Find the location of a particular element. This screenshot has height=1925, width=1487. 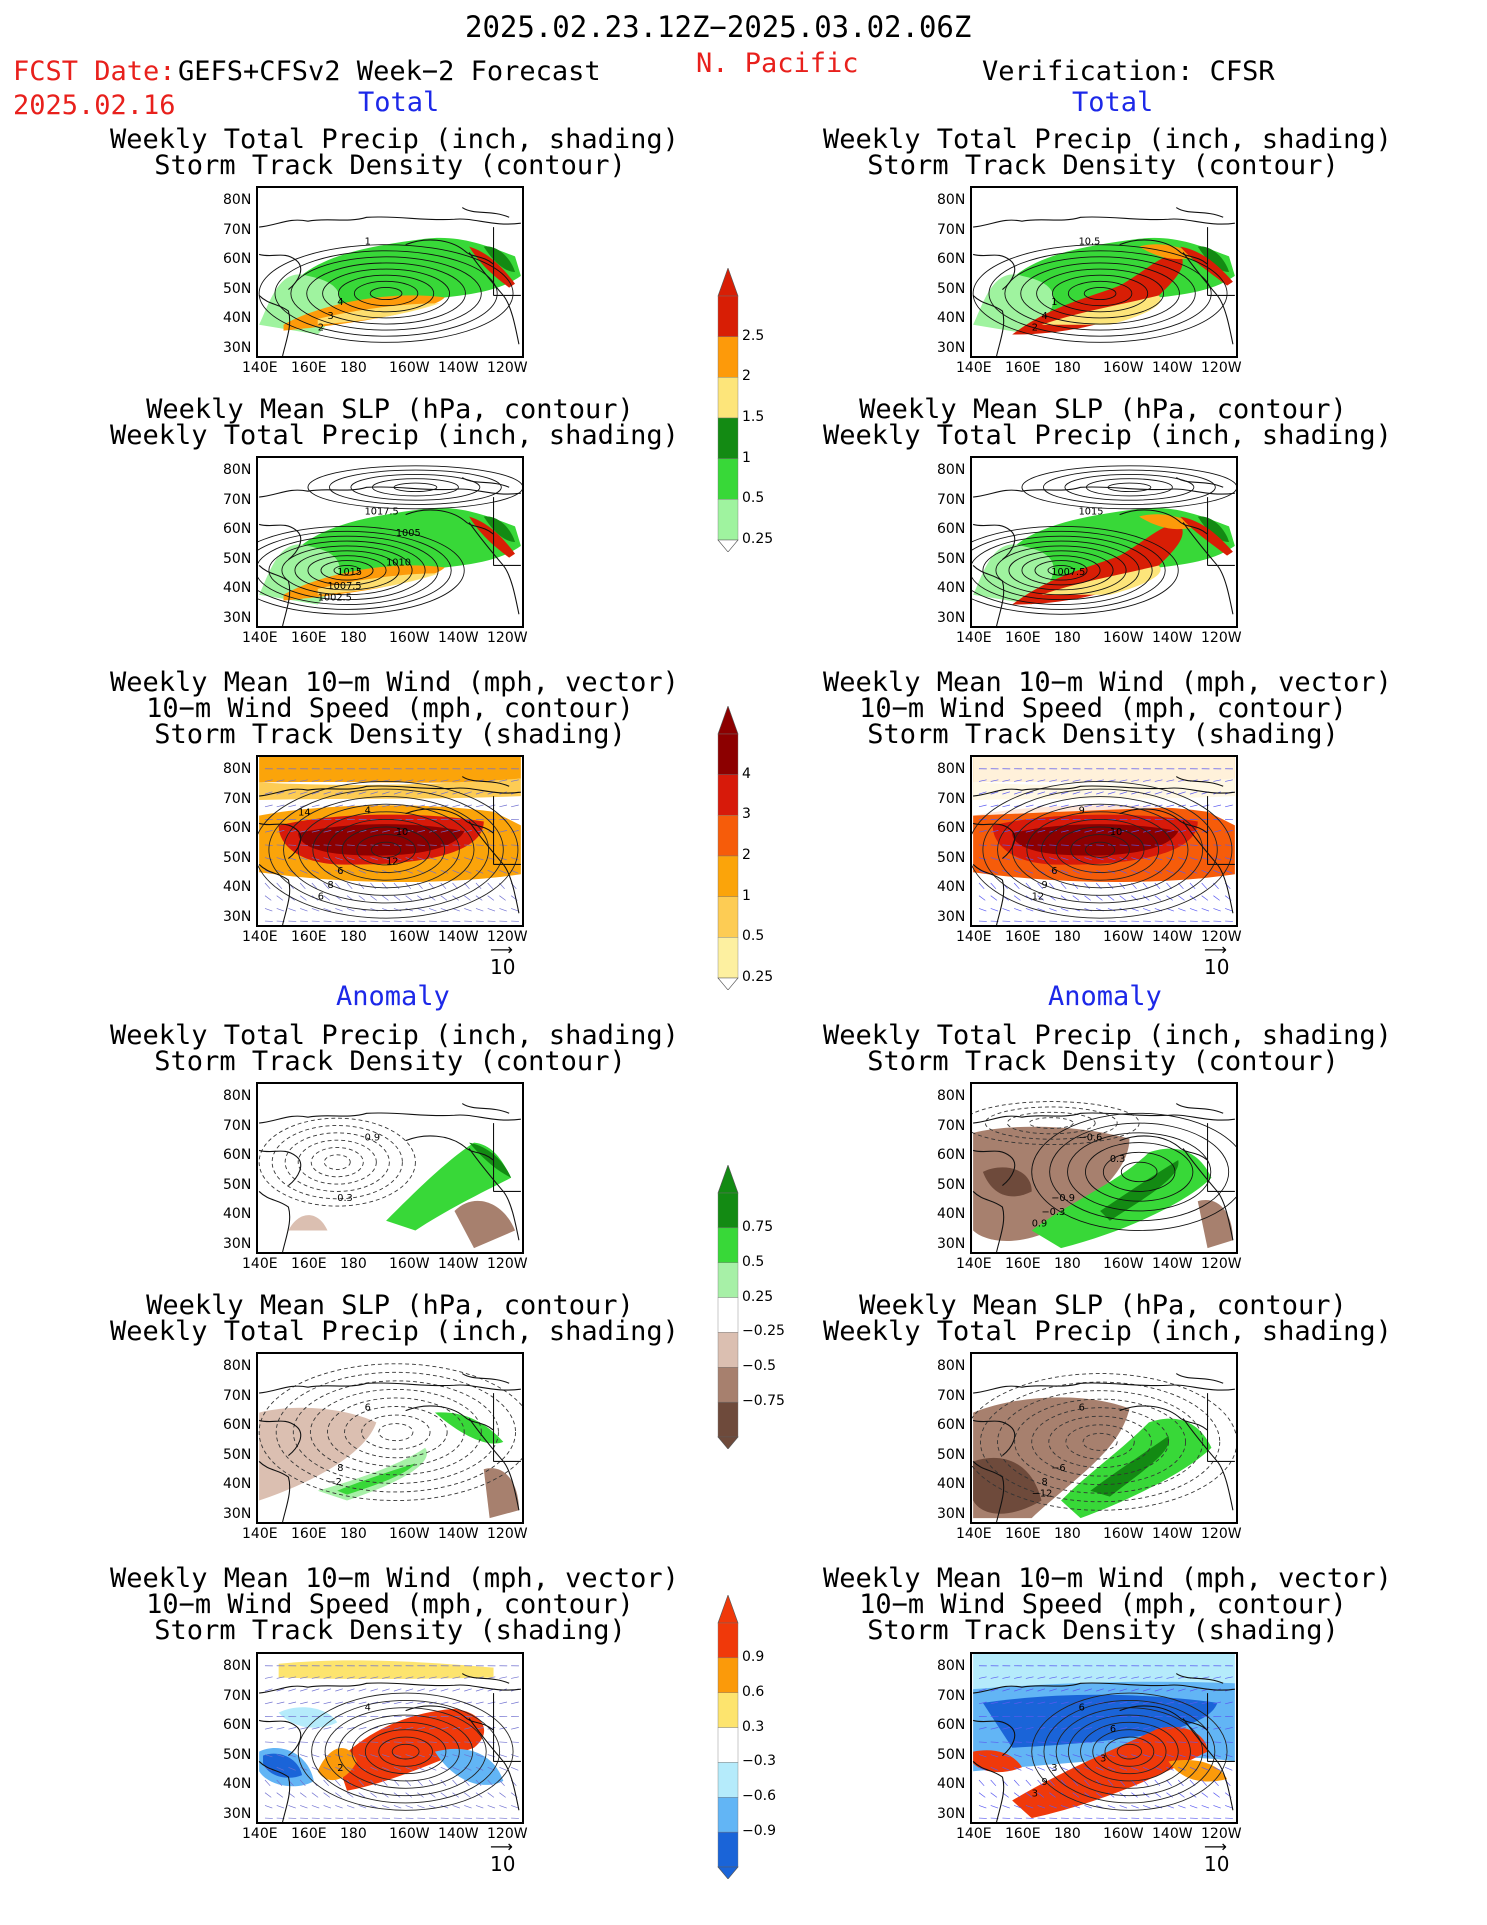

colorbar-label: 3 is located at coordinates (746, 814).